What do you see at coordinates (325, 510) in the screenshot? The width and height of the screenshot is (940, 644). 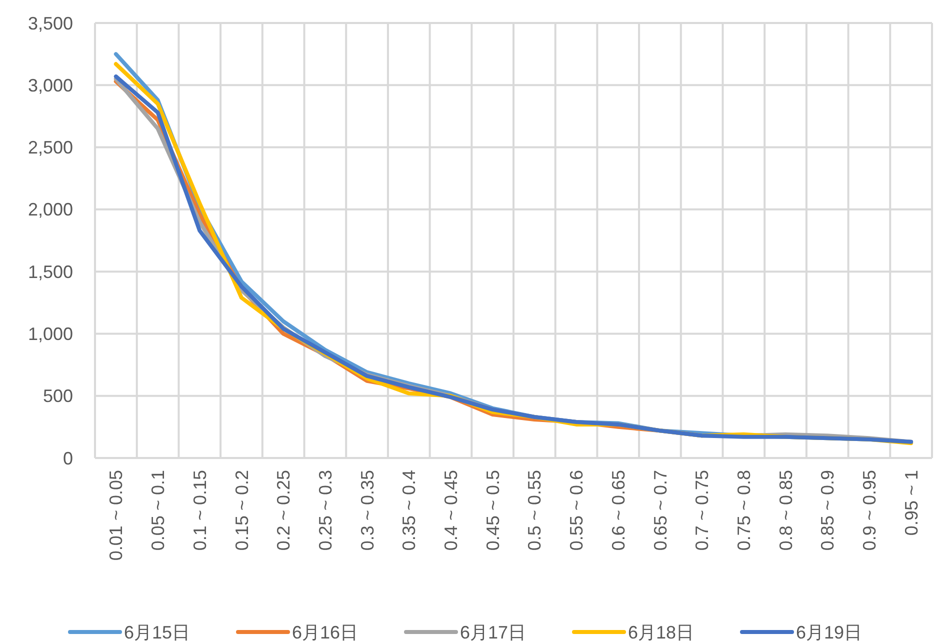 I see `x-tick-label: 0.25 ~ 0.3` at bounding box center [325, 510].